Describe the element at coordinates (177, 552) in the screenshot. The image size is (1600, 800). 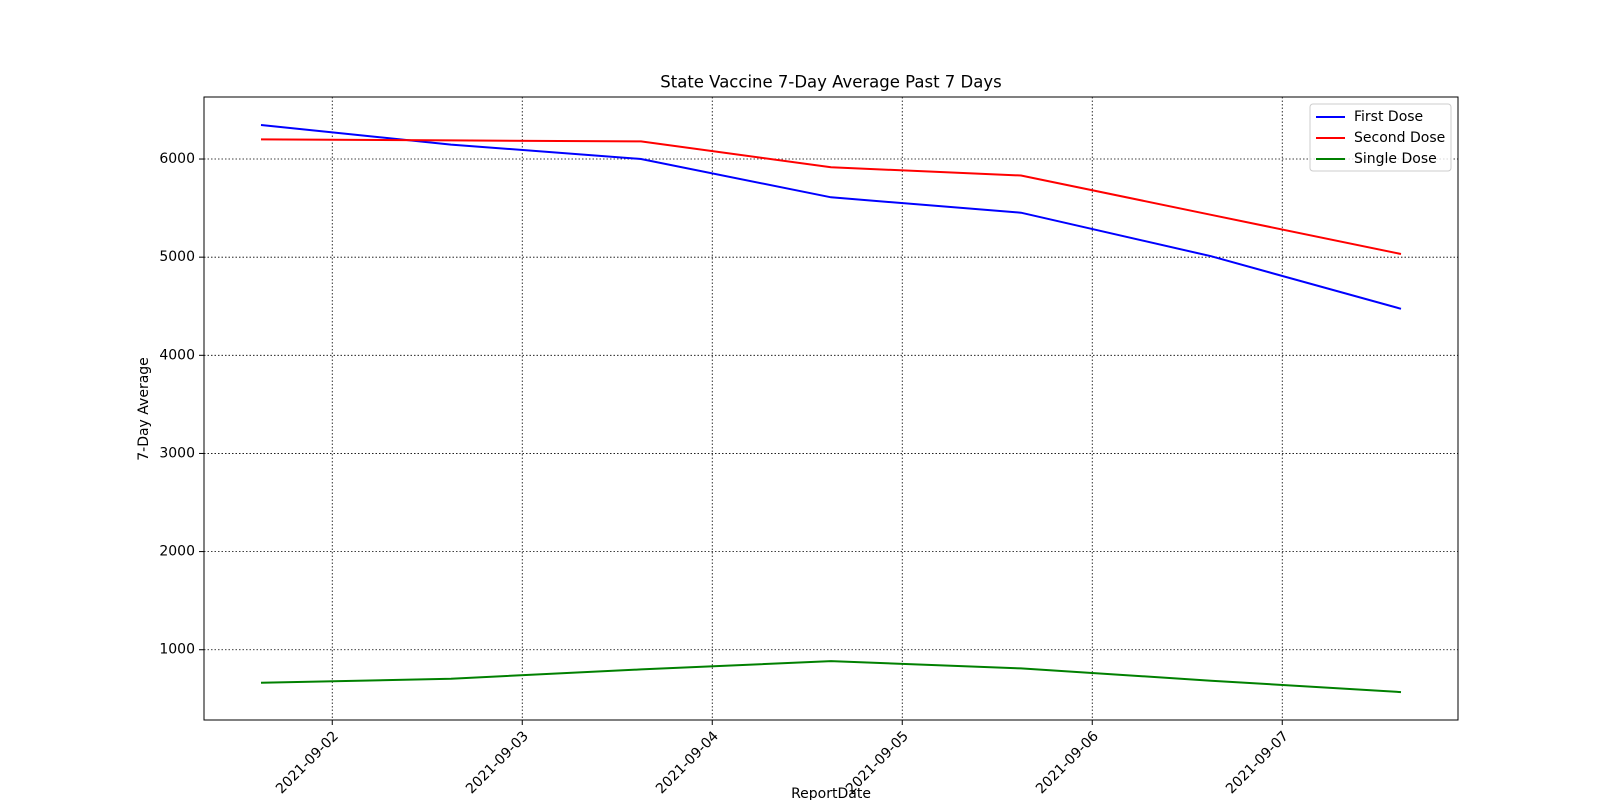
I see `y-tick-label: 2000` at that location.